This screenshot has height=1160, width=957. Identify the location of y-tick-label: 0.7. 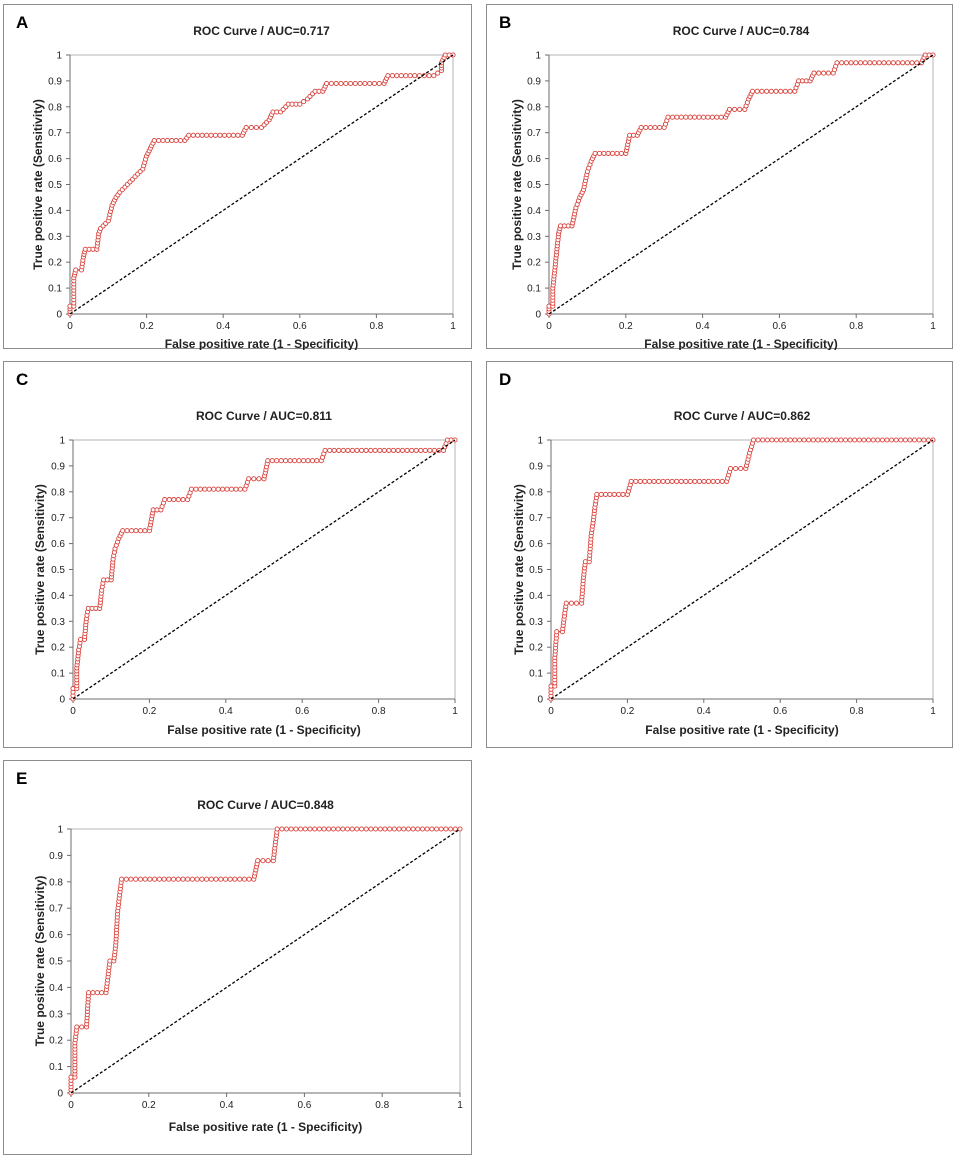
(58, 518).